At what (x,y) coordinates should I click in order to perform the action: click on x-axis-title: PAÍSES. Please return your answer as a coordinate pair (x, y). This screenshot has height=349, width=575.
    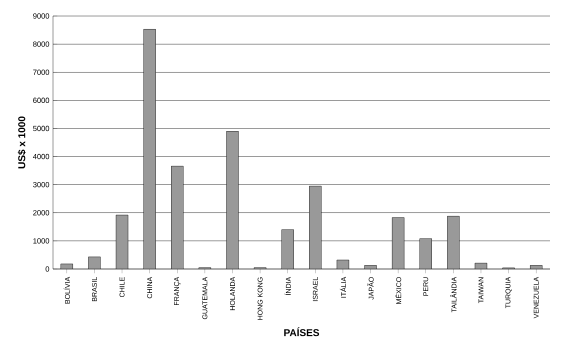
    Looking at the image, I should click on (302, 331).